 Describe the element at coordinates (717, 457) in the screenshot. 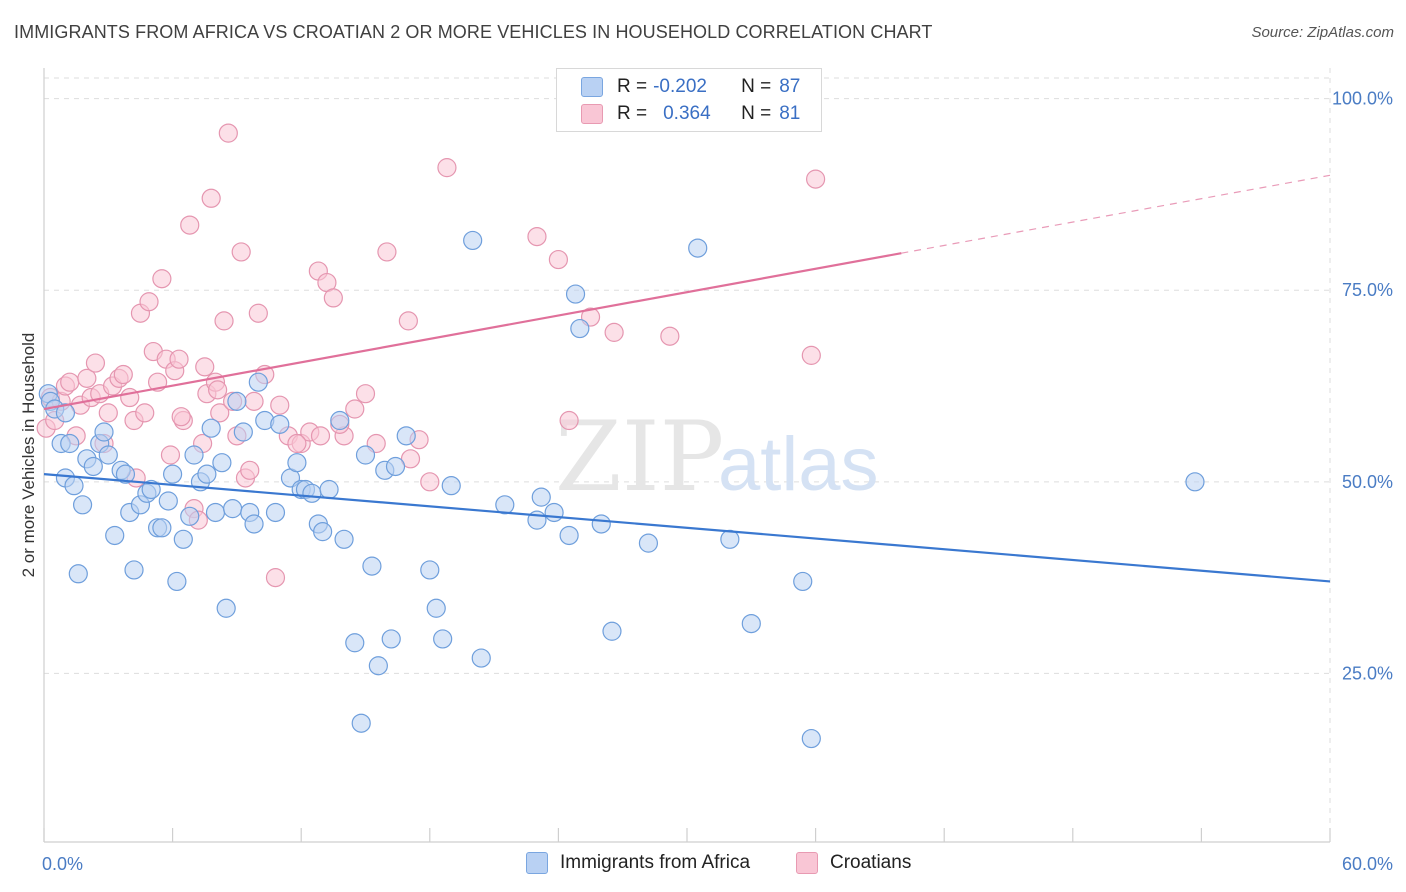

I see `watermark: ZIP atlas` at that location.